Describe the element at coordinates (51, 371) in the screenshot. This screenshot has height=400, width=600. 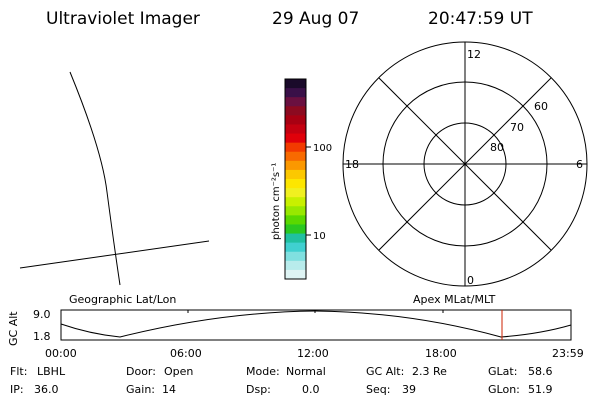
I see `status-flt-value: LBHL` at that location.